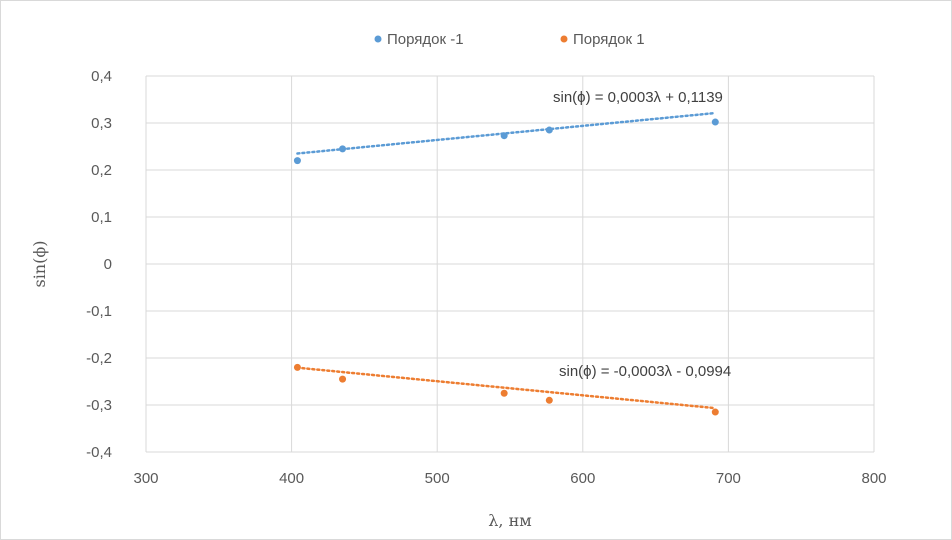 The height and width of the screenshot is (540, 952). What do you see at coordinates (645, 371) in the screenshot?
I see `trendline-equation-series-1: sin(ϕ) = -0,0003λ - 0,0994` at bounding box center [645, 371].